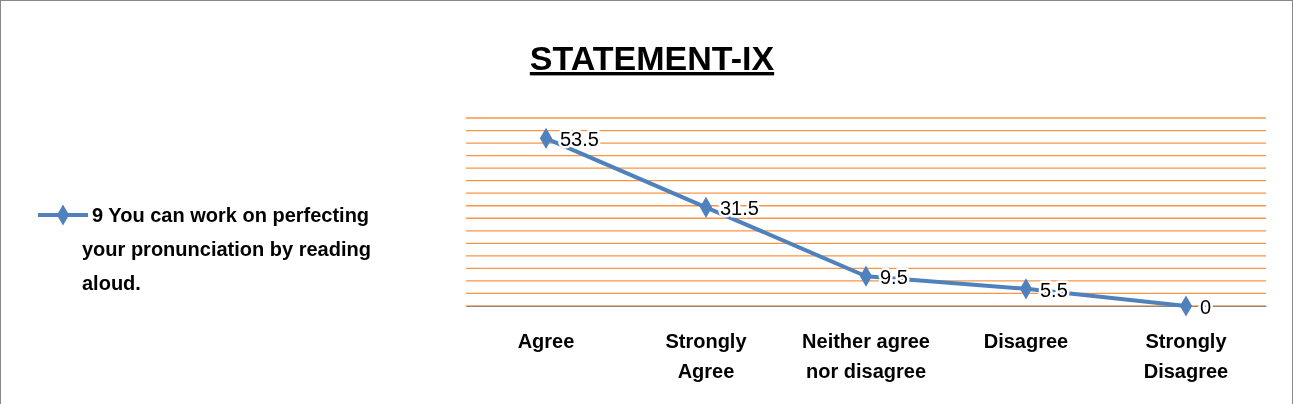 The image size is (1294, 404). Describe the element at coordinates (579, 139) in the screenshot. I see `data-label: 53.5` at that location.